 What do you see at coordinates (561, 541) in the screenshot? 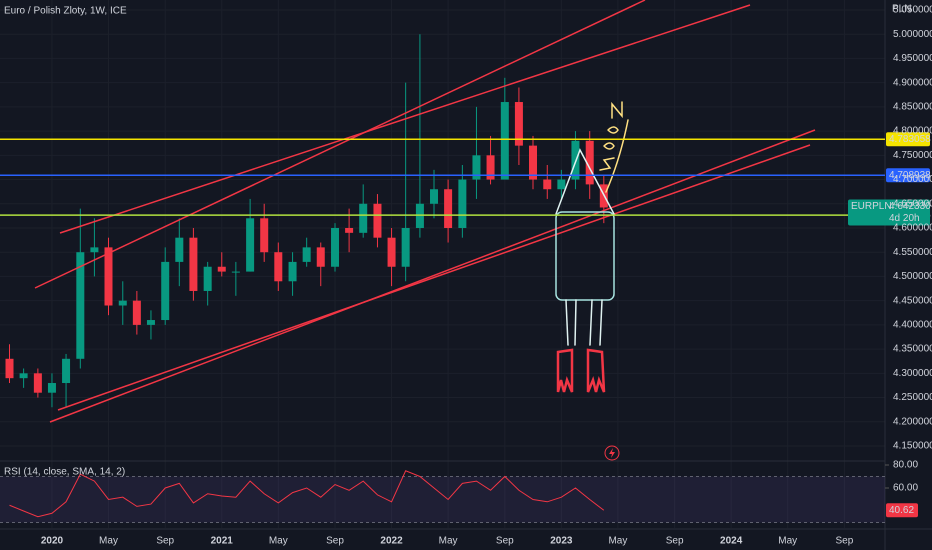
I see `x-tick-label: 2023` at bounding box center [561, 541].